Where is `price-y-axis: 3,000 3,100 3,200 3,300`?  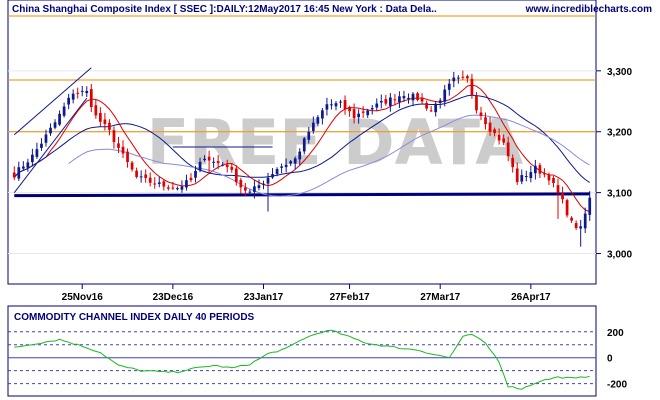
price-y-axis: 3,000 3,100 3,200 3,300 is located at coordinates (614, 164).